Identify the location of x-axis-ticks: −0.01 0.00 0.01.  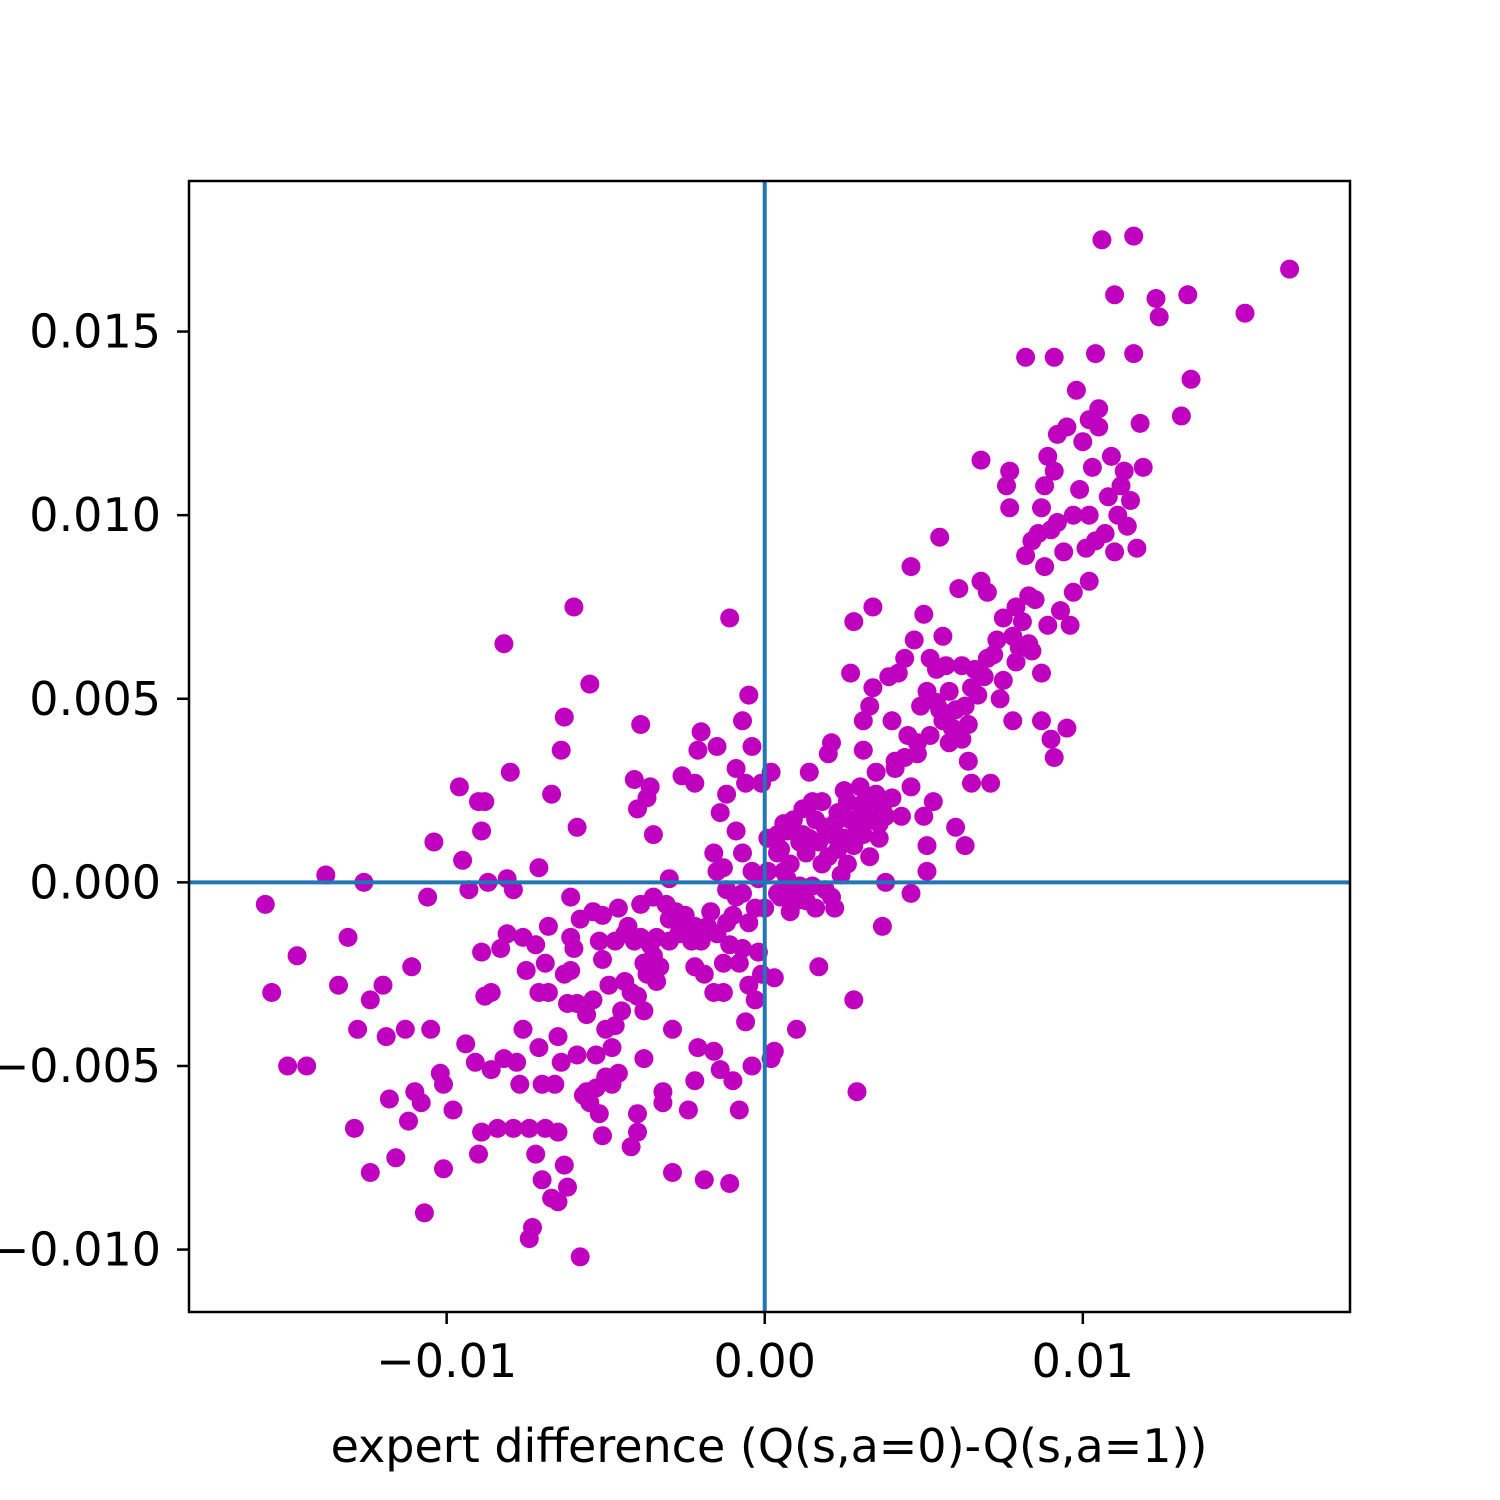
(755, 1350).